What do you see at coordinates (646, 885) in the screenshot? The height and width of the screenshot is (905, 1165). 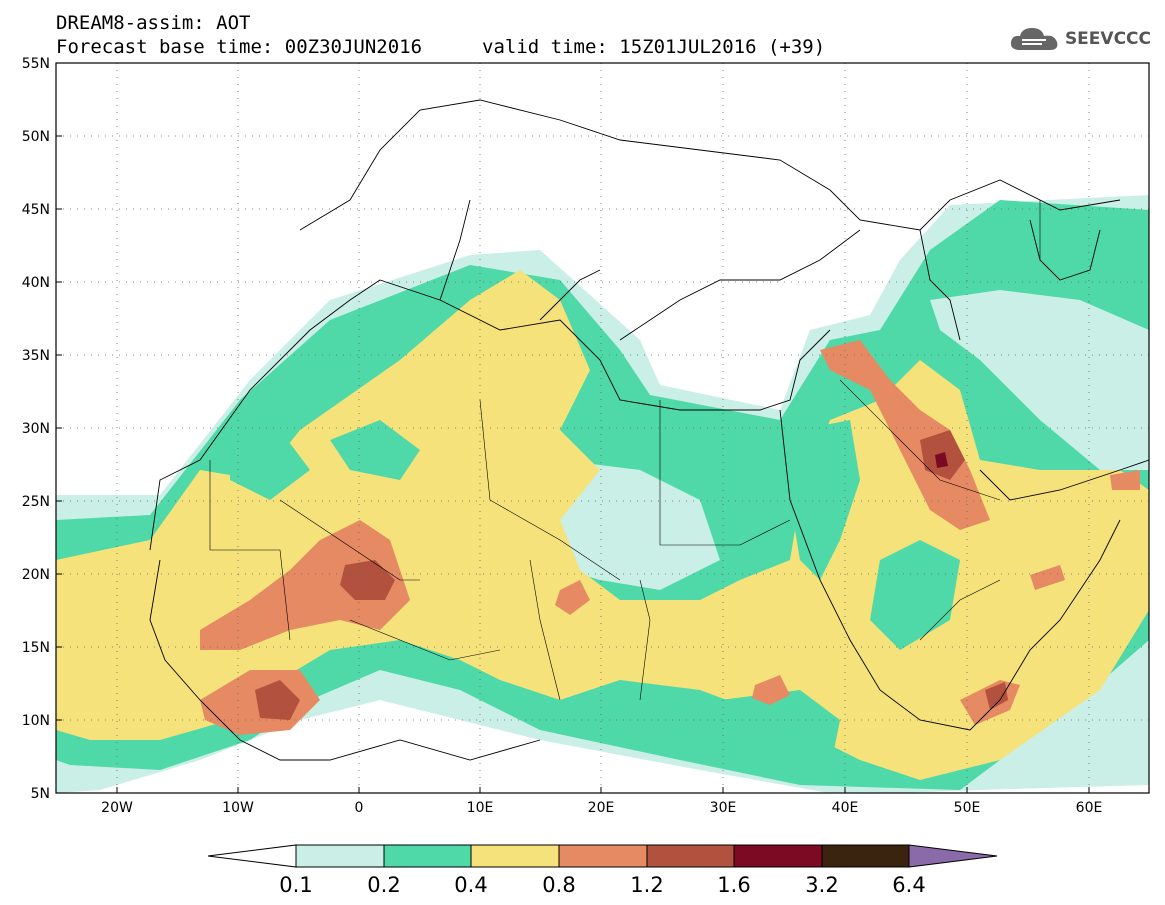 I see `colorbar-label: 1.2` at bounding box center [646, 885].